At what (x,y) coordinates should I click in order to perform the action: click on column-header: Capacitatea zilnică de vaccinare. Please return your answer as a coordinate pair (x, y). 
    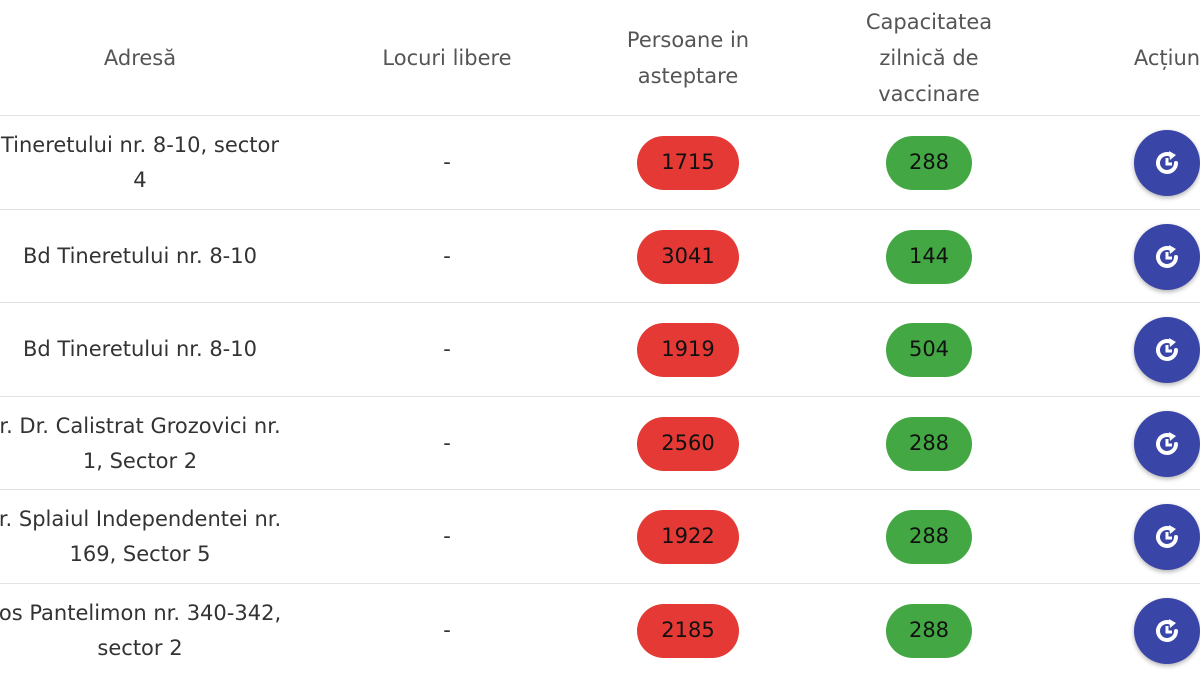
    Looking at the image, I should click on (929, 57).